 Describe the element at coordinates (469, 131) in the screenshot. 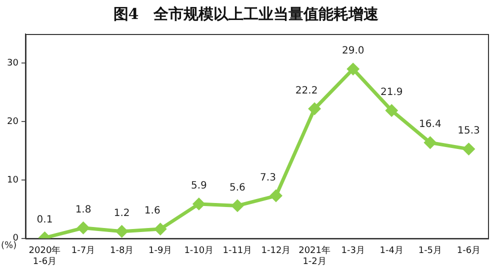

I see `text: 15.3` at that location.